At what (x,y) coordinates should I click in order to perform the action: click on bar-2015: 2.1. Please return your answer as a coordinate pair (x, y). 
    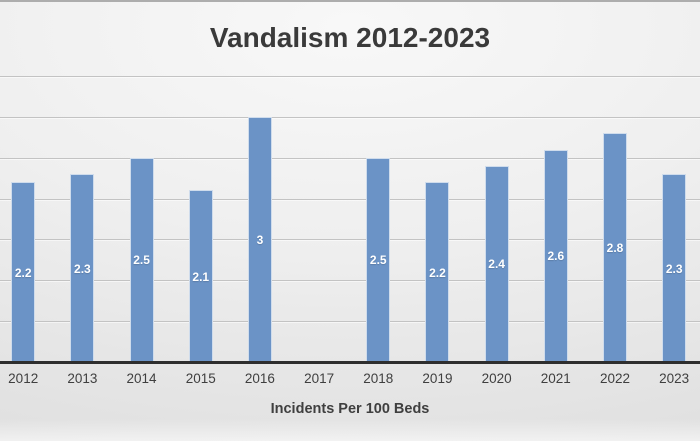
    Looking at the image, I should click on (200, 276).